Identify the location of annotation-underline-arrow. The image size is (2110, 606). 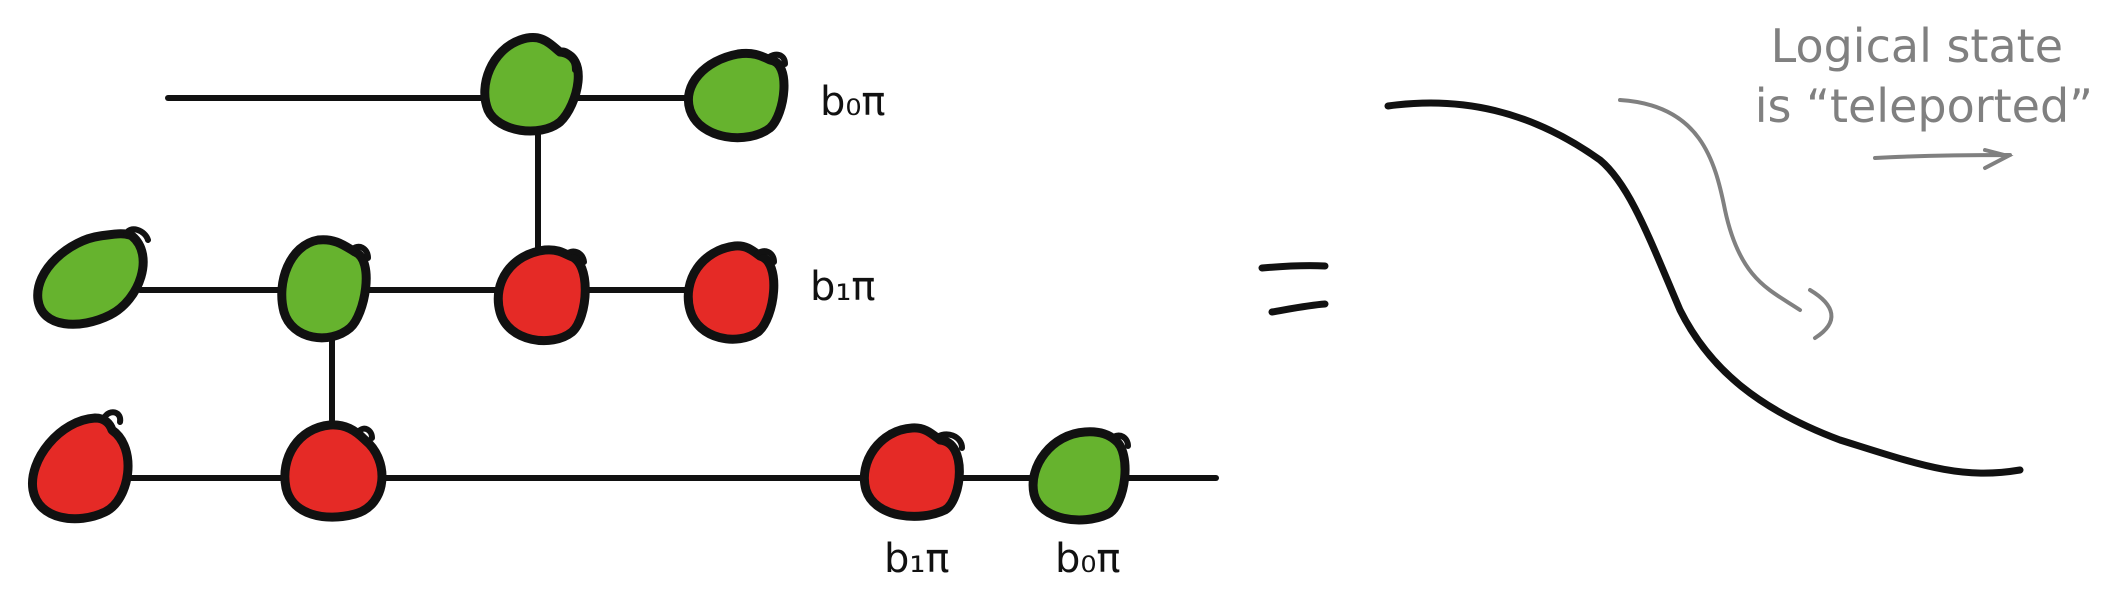
(1943, 159).